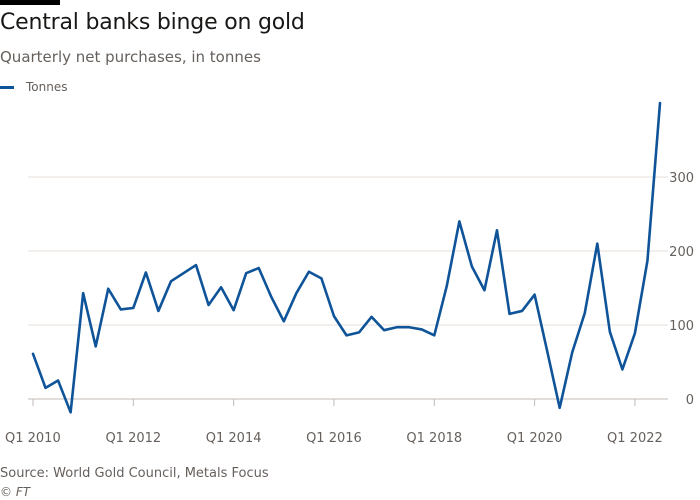  I want to click on y-tick-label: 0, so click(690, 400).